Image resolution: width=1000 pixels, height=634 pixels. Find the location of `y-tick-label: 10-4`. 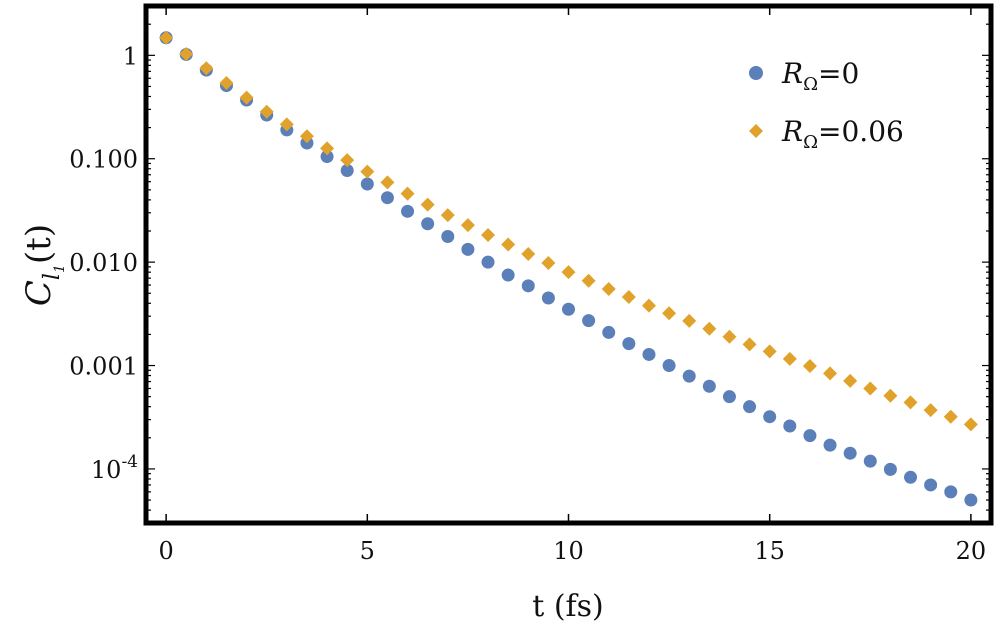

y-tick-label: 10-4 is located at coordinates (114, 468).